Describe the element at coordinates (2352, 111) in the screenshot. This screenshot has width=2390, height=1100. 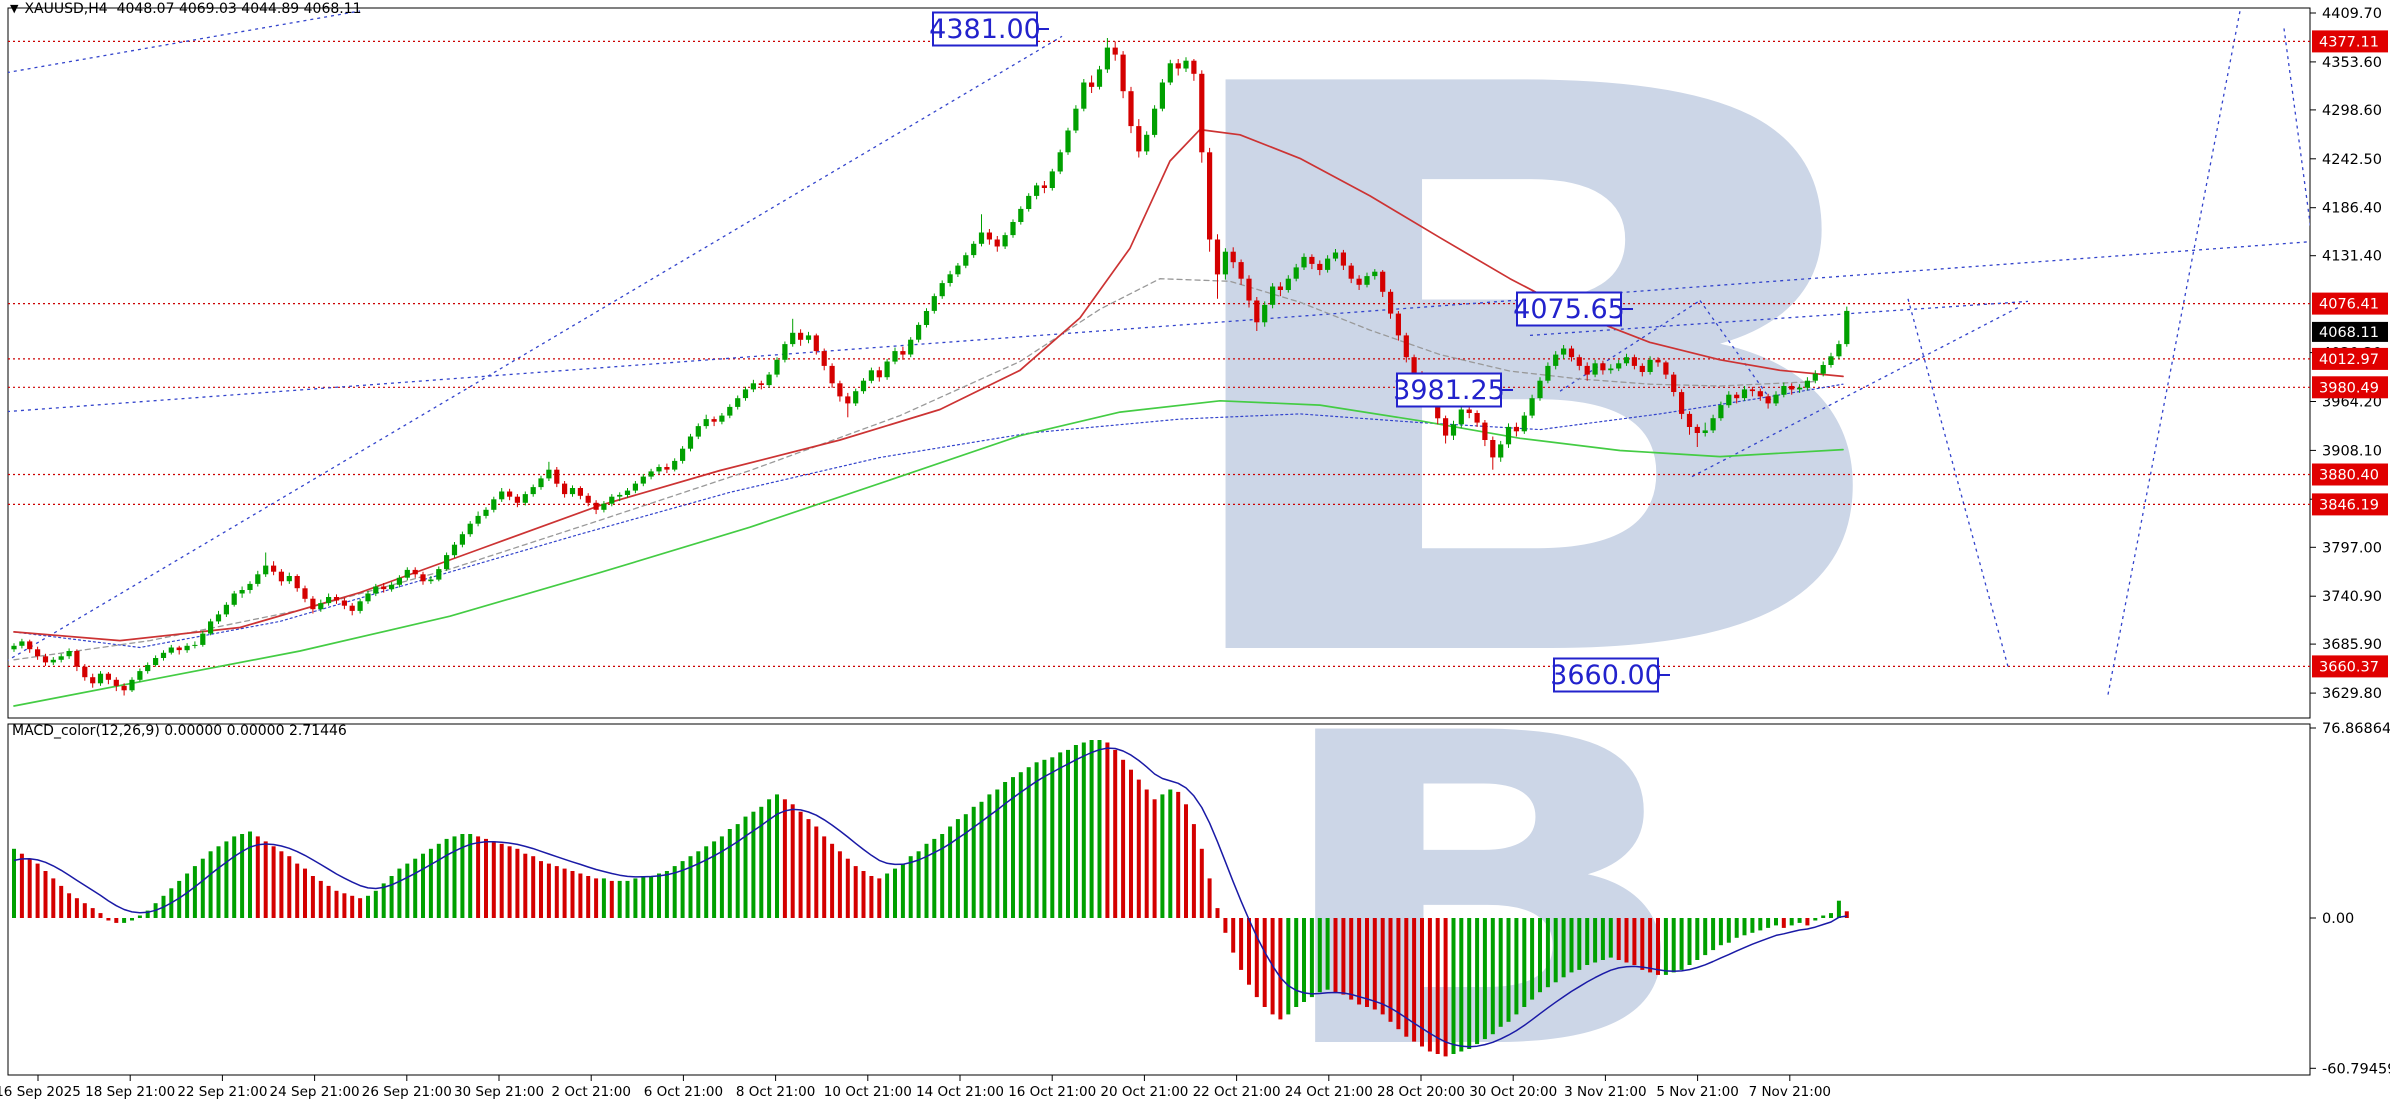
I see `price-tick-label: 4298.60` at that location.